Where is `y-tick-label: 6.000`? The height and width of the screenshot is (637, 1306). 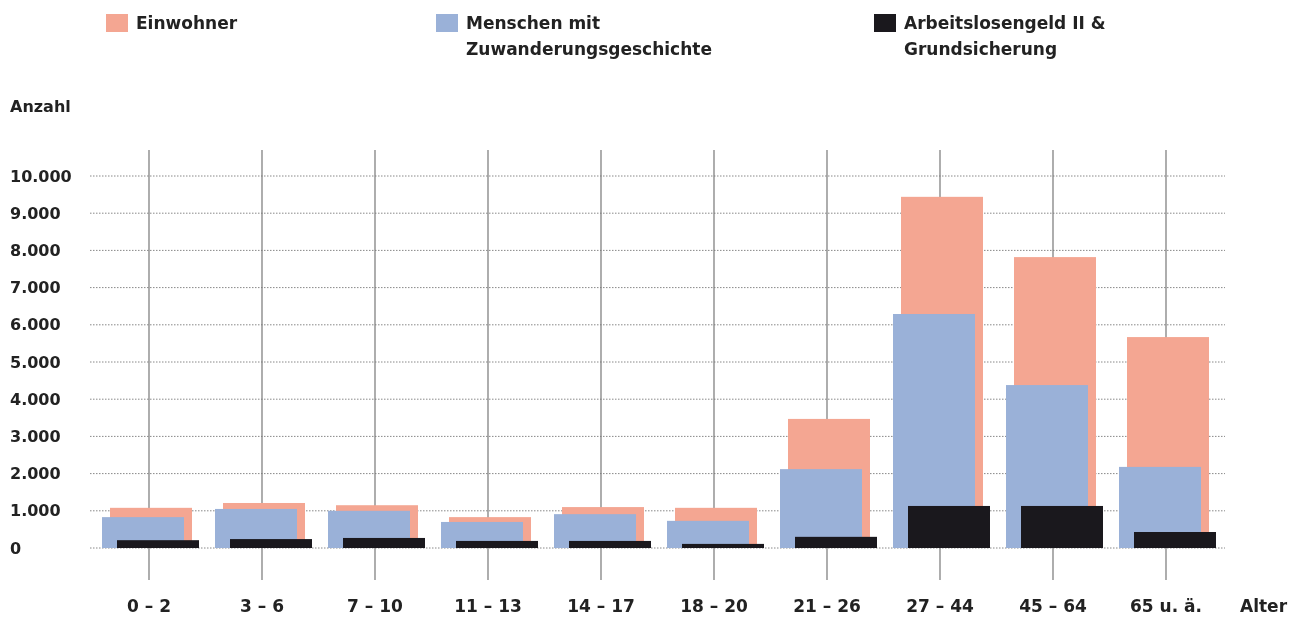 y-tick-label: 6.000 is located at coordinates (35, 325).